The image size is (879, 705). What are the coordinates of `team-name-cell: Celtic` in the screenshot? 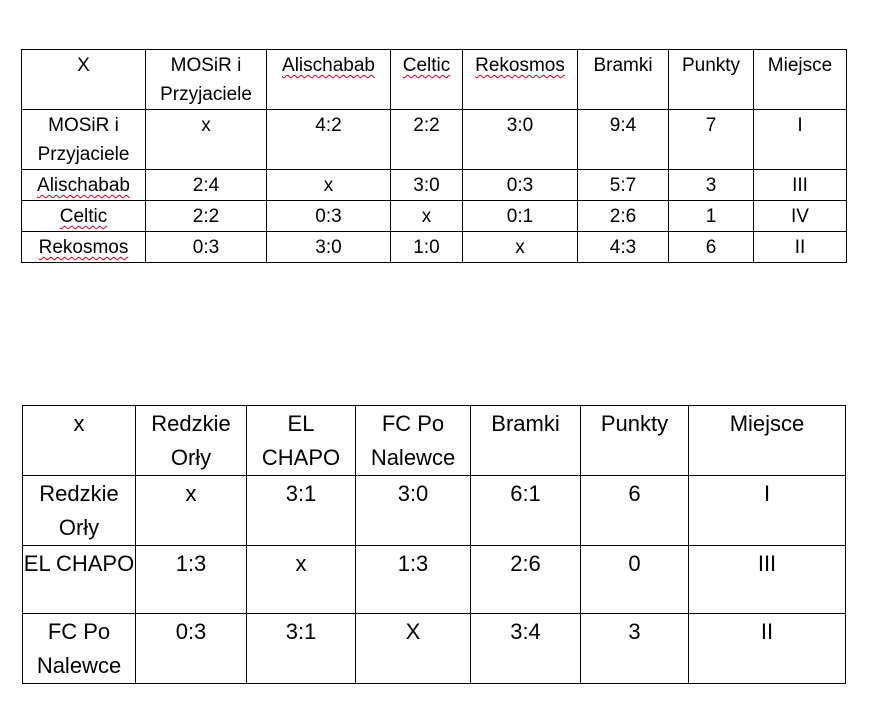 It's located at (83, 216).